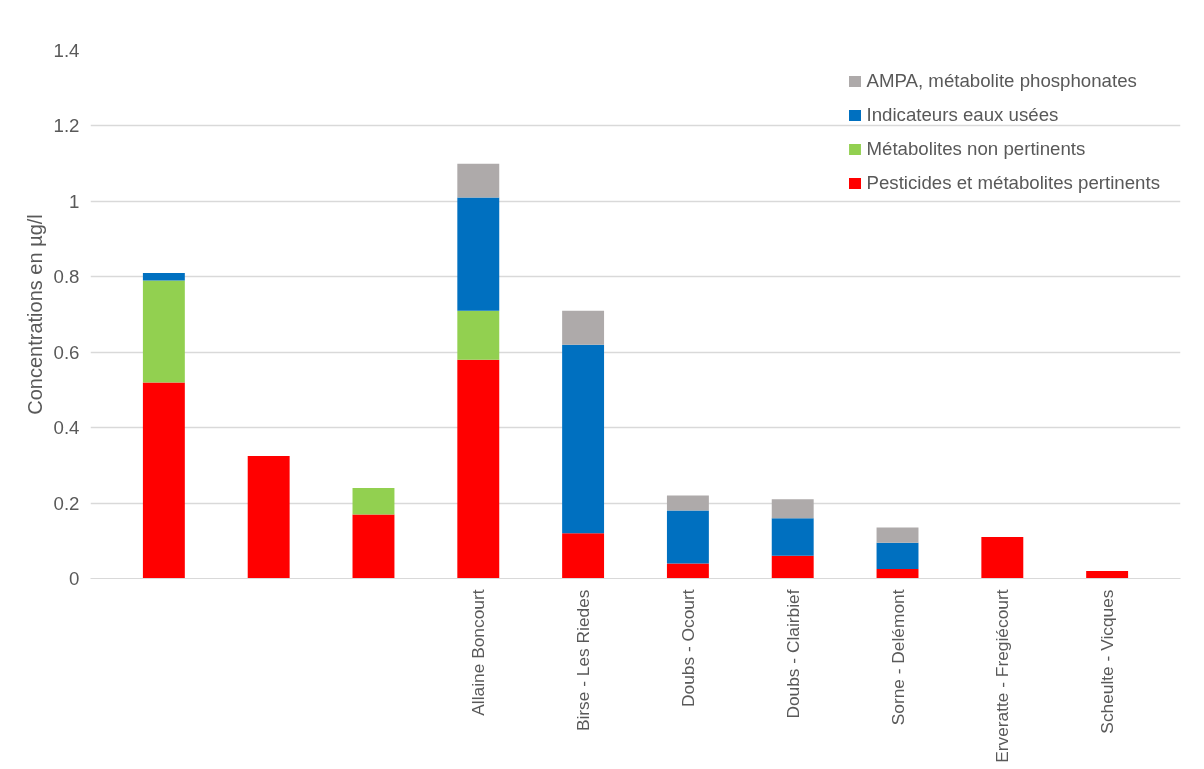  I want to click on y-tick-label: 0.4, so click(66, 428).